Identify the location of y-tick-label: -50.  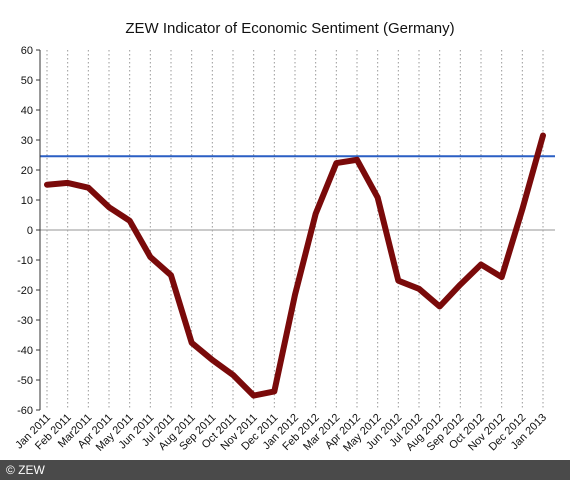
(25, 381).